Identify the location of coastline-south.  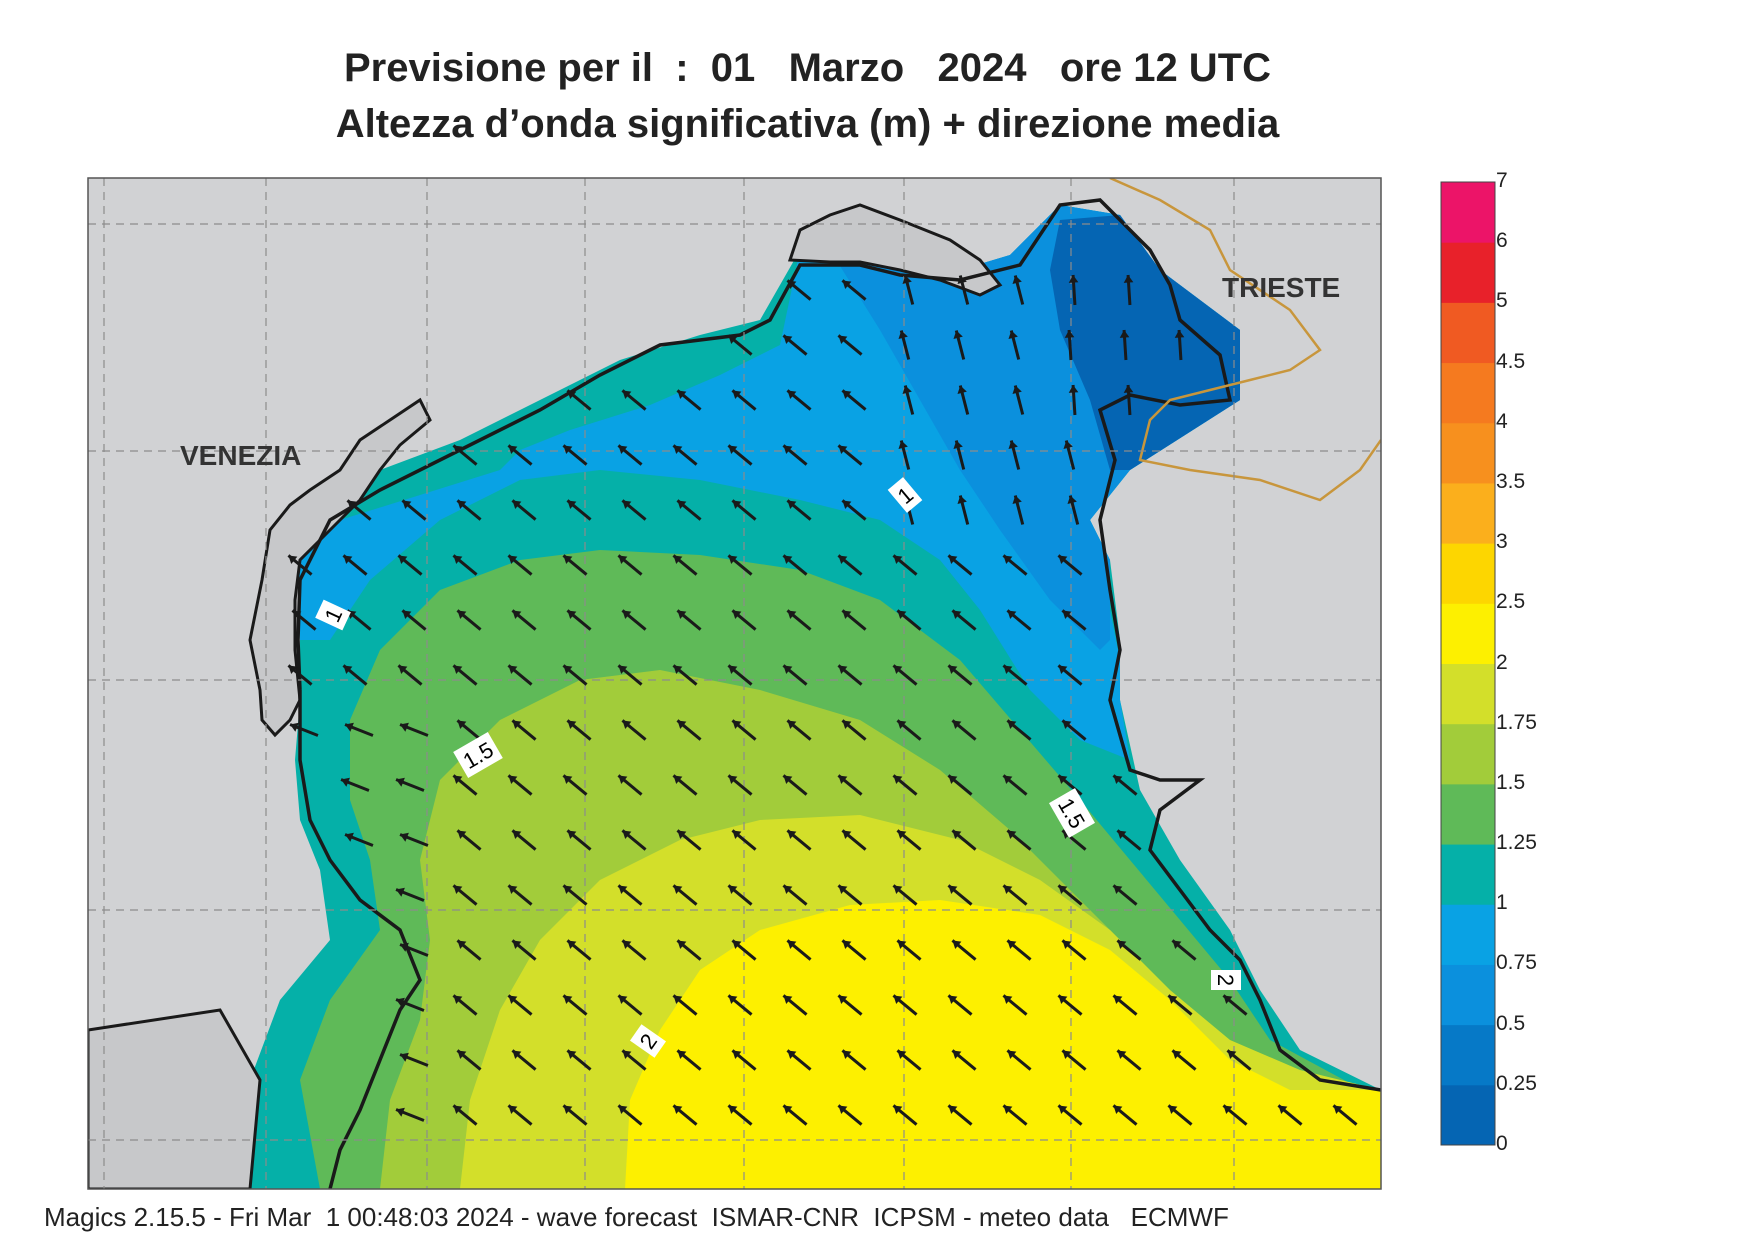
(360, 939).